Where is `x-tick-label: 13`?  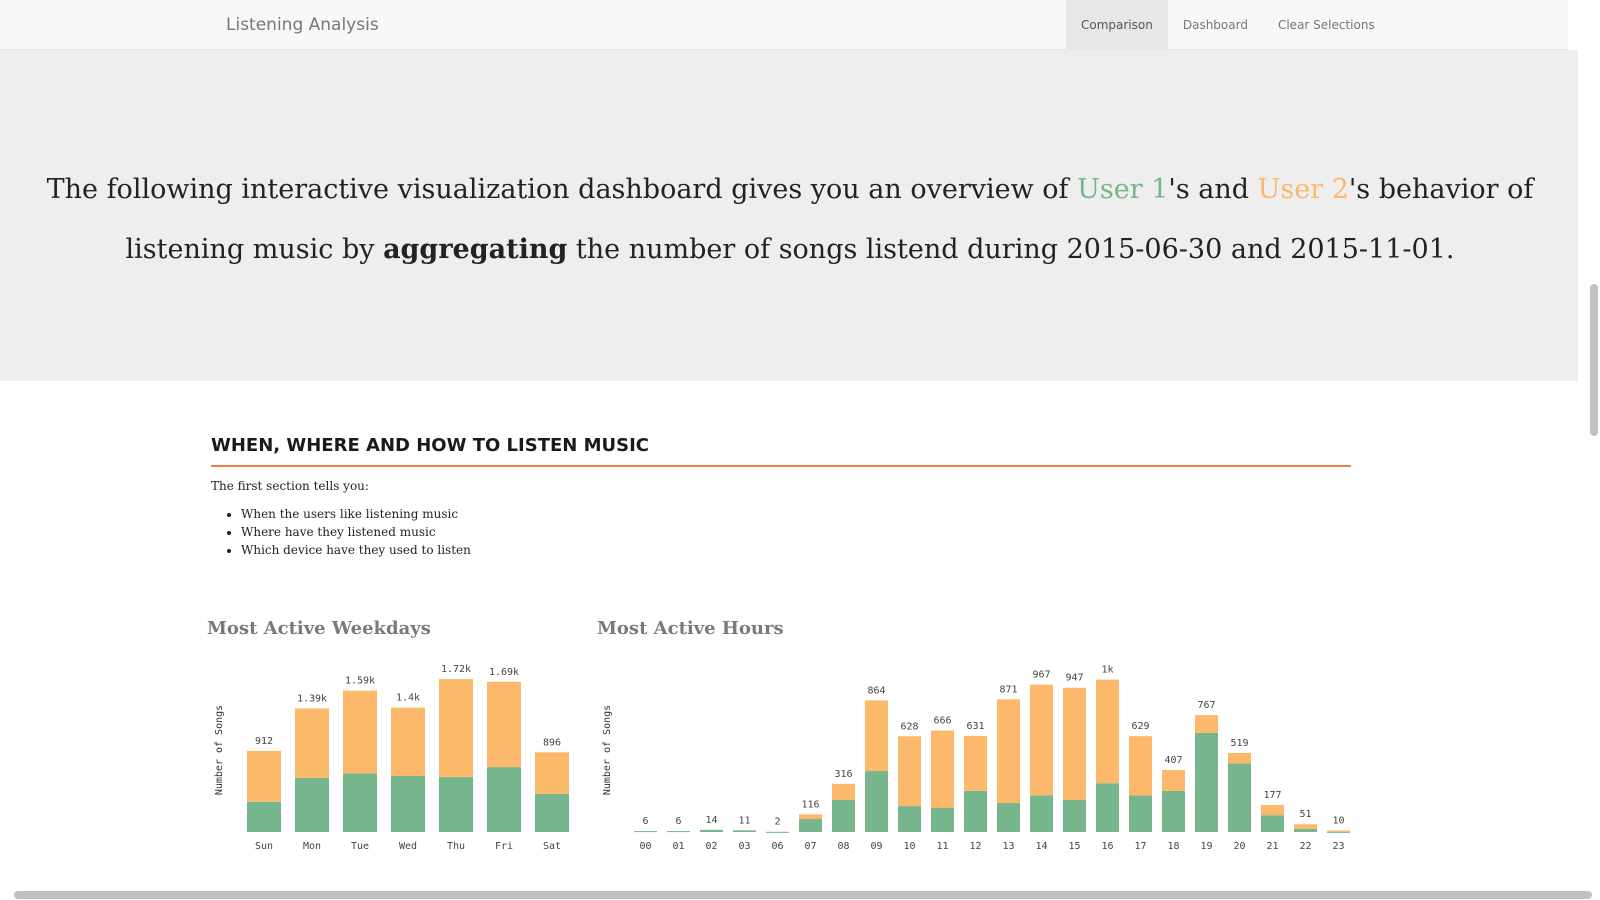 x-tick-label: 13 is located at coordinates (1008, 846).